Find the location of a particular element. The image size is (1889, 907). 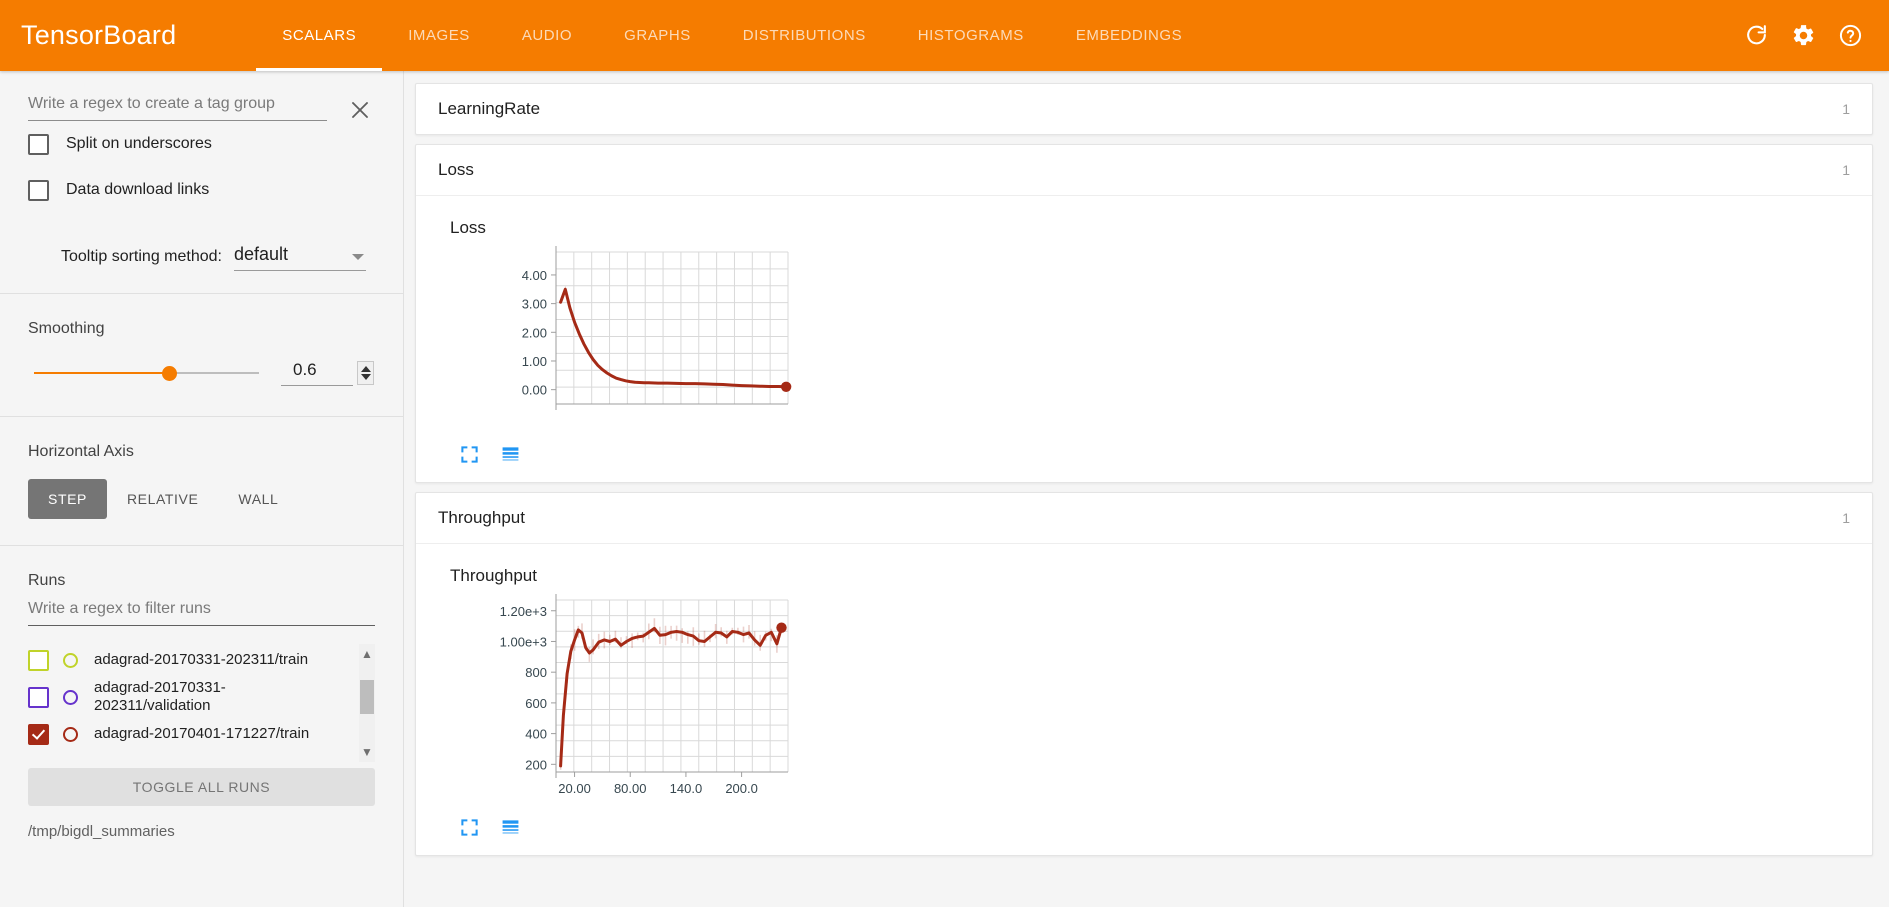

header-actions is located at coordinates (1814, 36).